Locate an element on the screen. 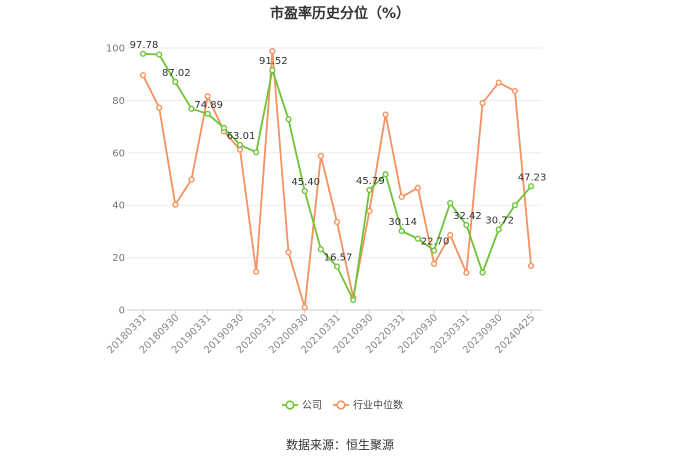 The height and width of the screenshot is (460, 680). y-tick-label: 60 is located at coordinates (118, 153).